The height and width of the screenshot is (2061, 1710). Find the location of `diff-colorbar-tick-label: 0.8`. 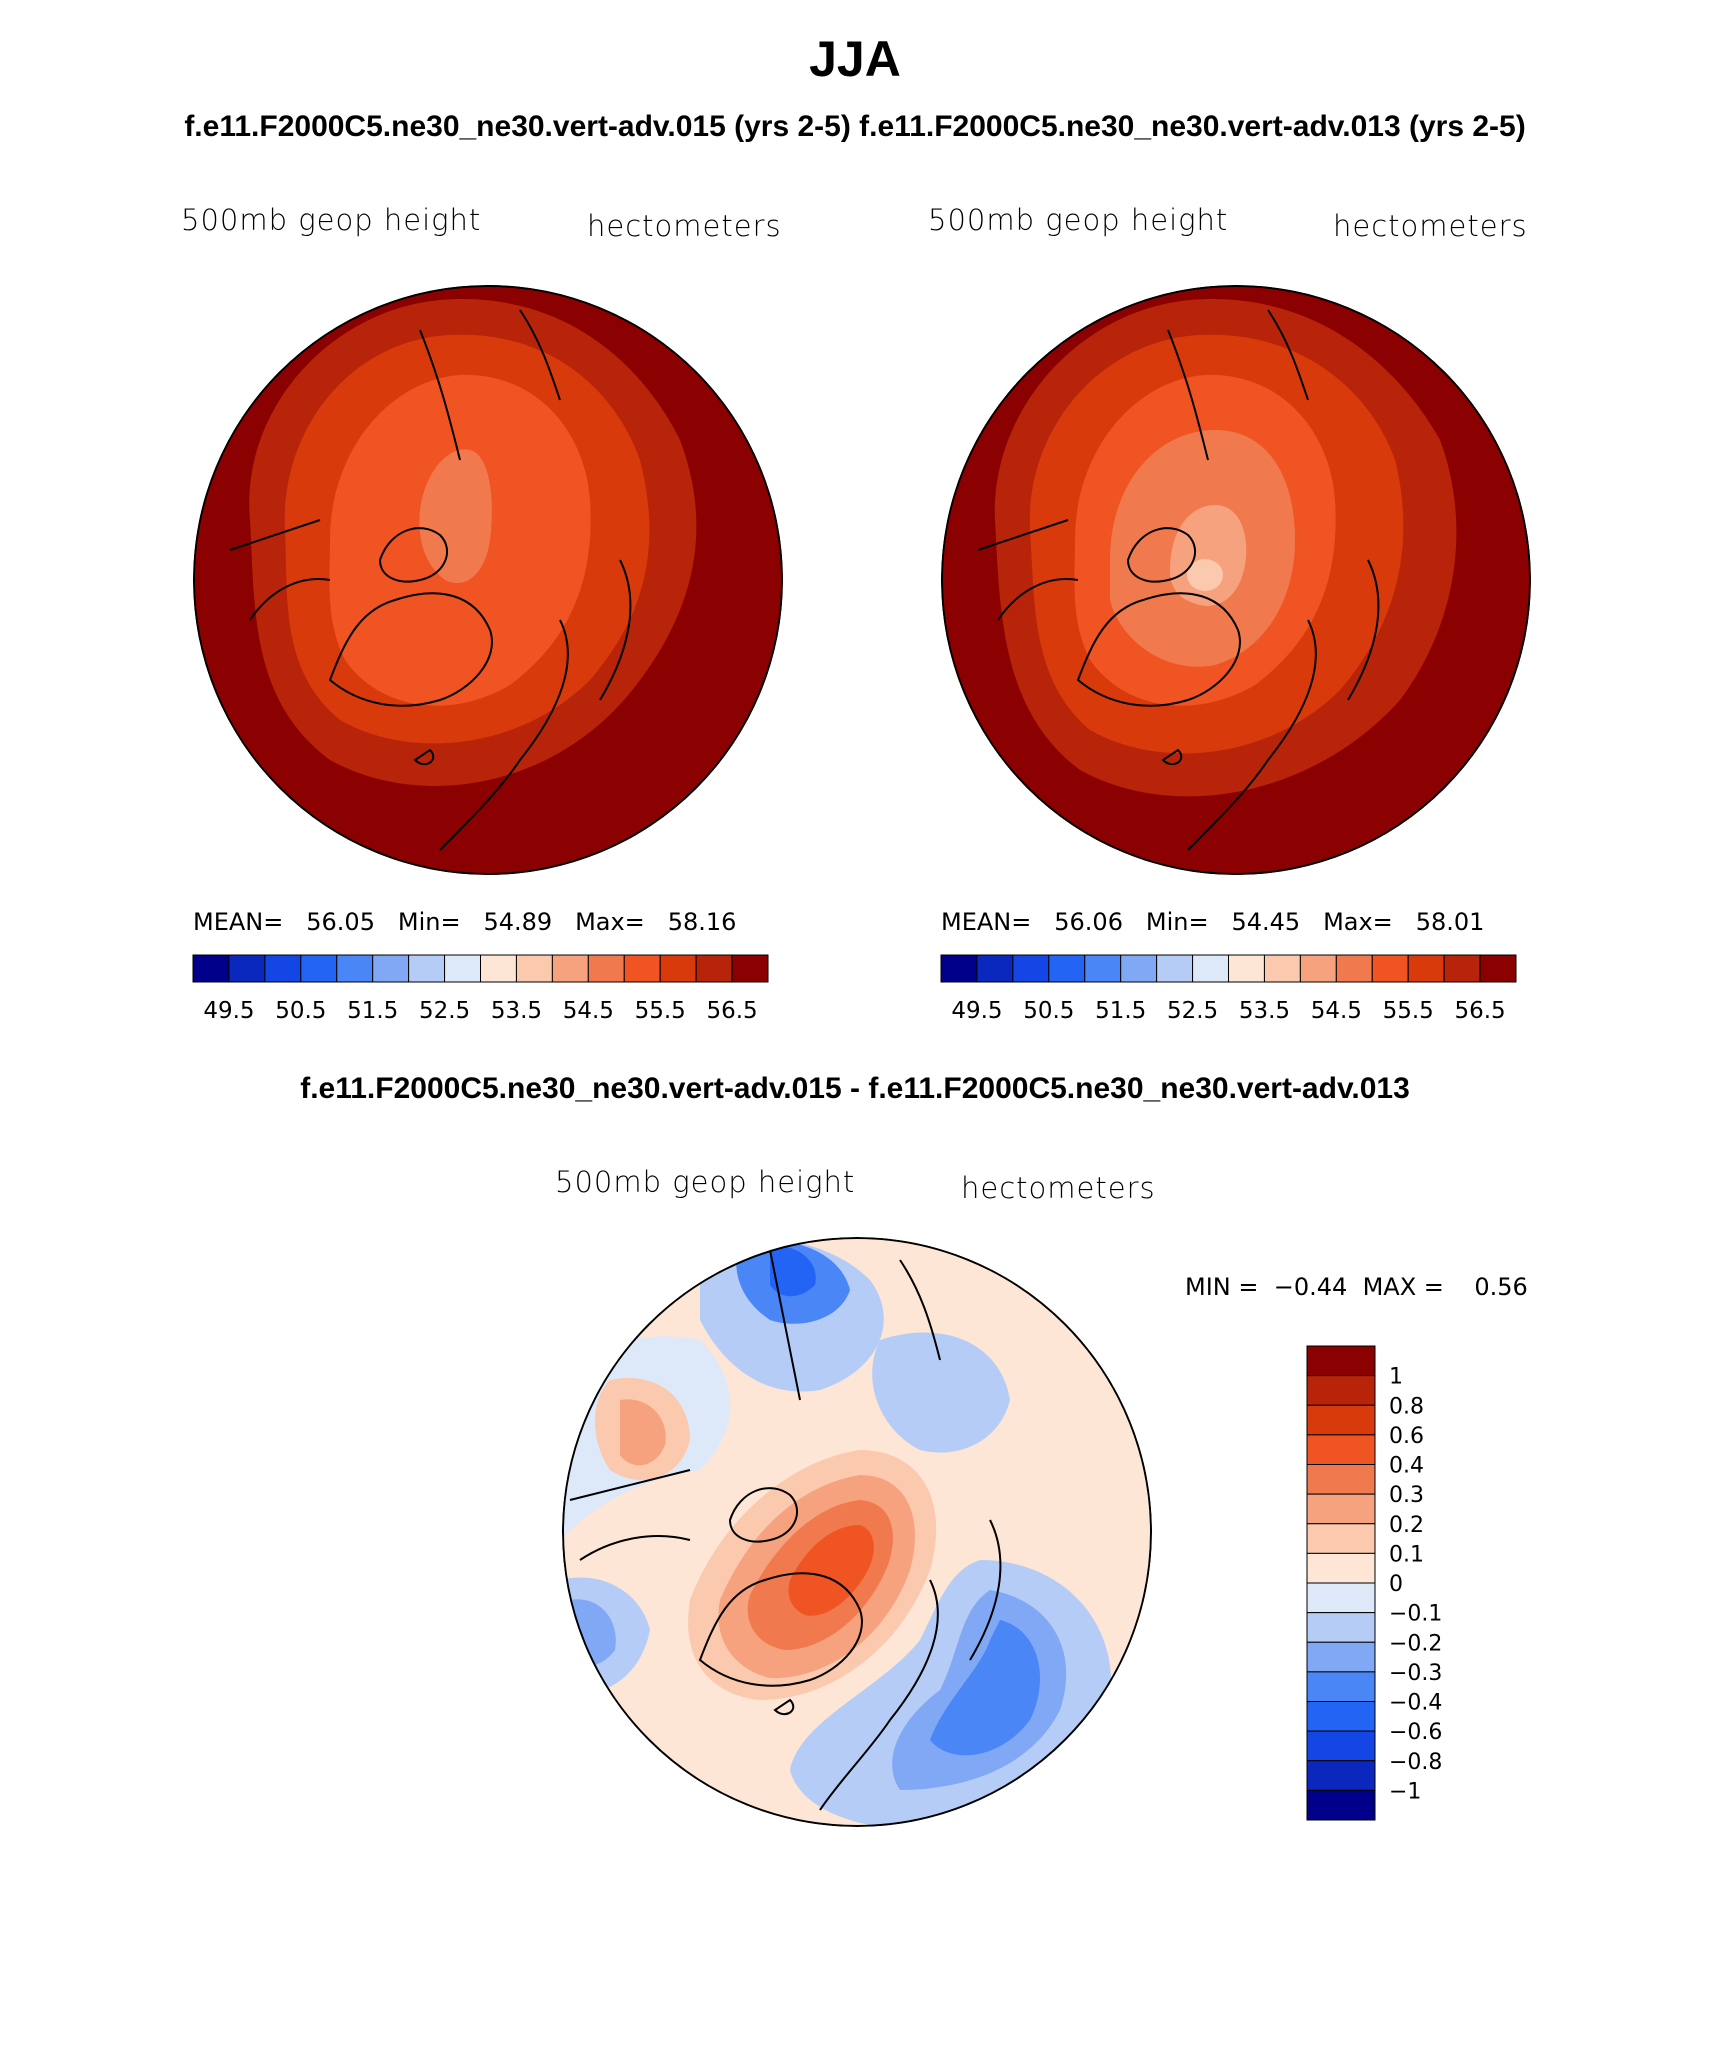

diff-colorbar-tick-label: 0.8 is located at coordinates (1406, 1406).